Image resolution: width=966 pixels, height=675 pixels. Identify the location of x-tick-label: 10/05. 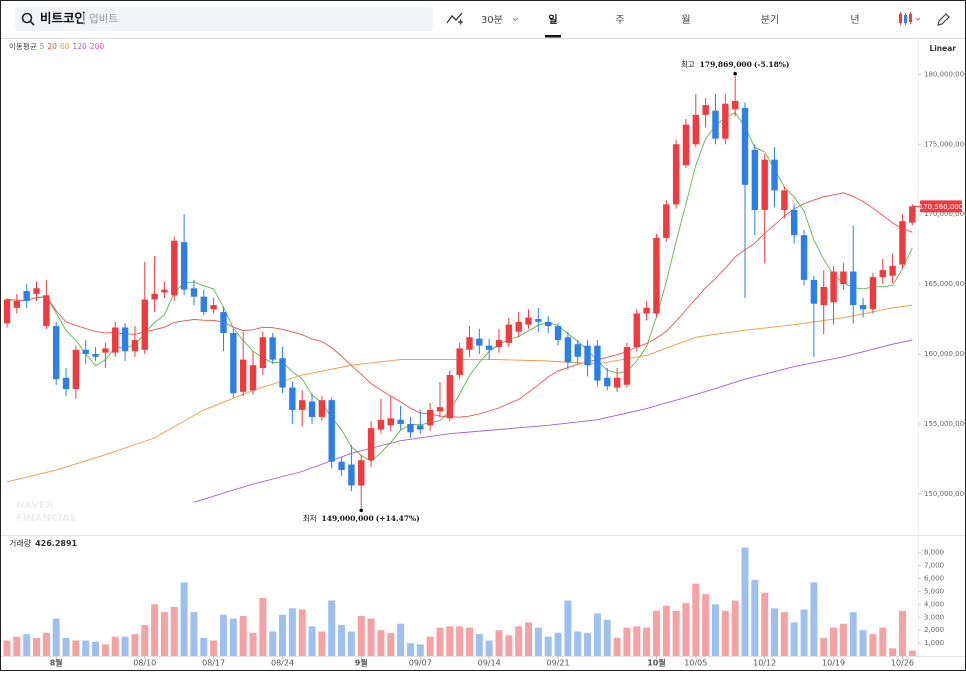
(695, 663).